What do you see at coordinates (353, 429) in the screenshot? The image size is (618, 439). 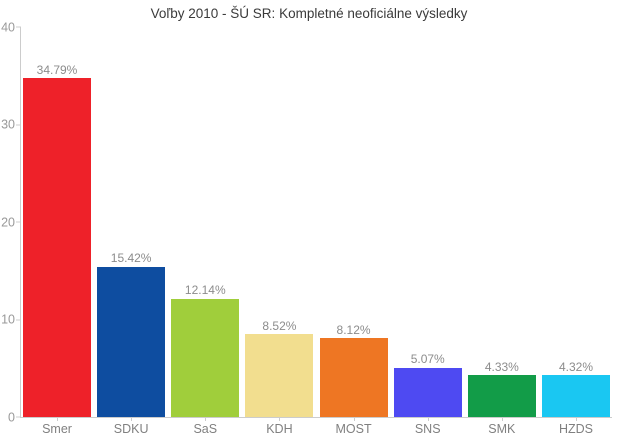 I see `category-label-most: MOST` at bounding box center [353, 429].